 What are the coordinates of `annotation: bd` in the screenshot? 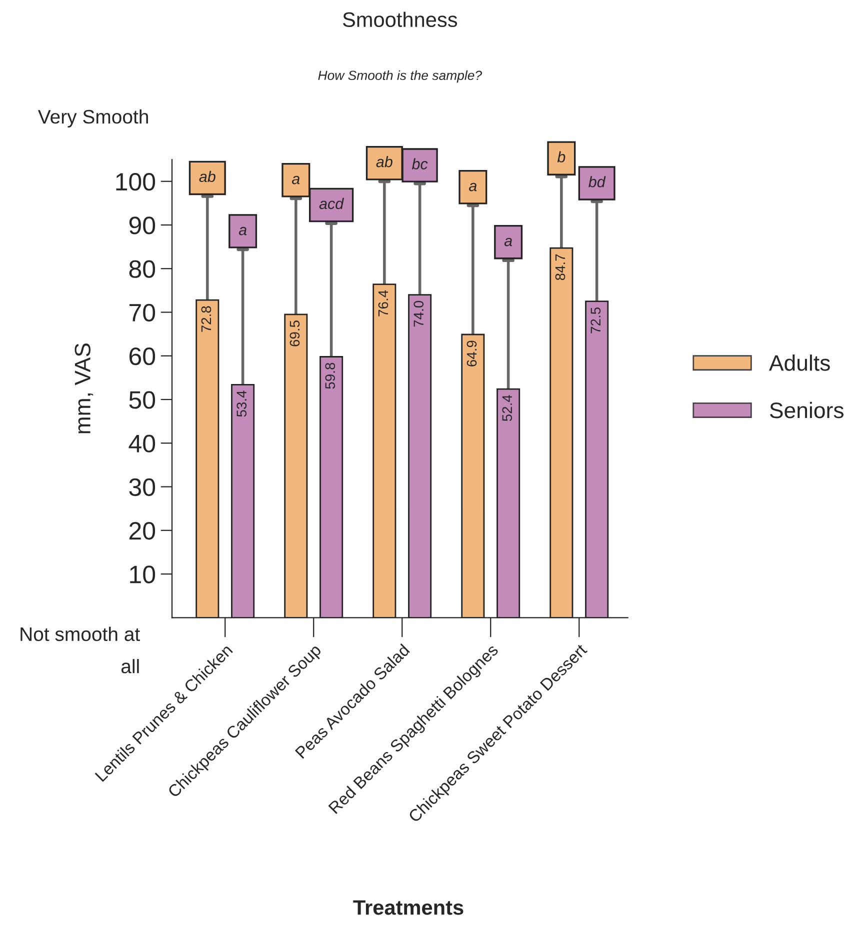 It's located at (597, 182).